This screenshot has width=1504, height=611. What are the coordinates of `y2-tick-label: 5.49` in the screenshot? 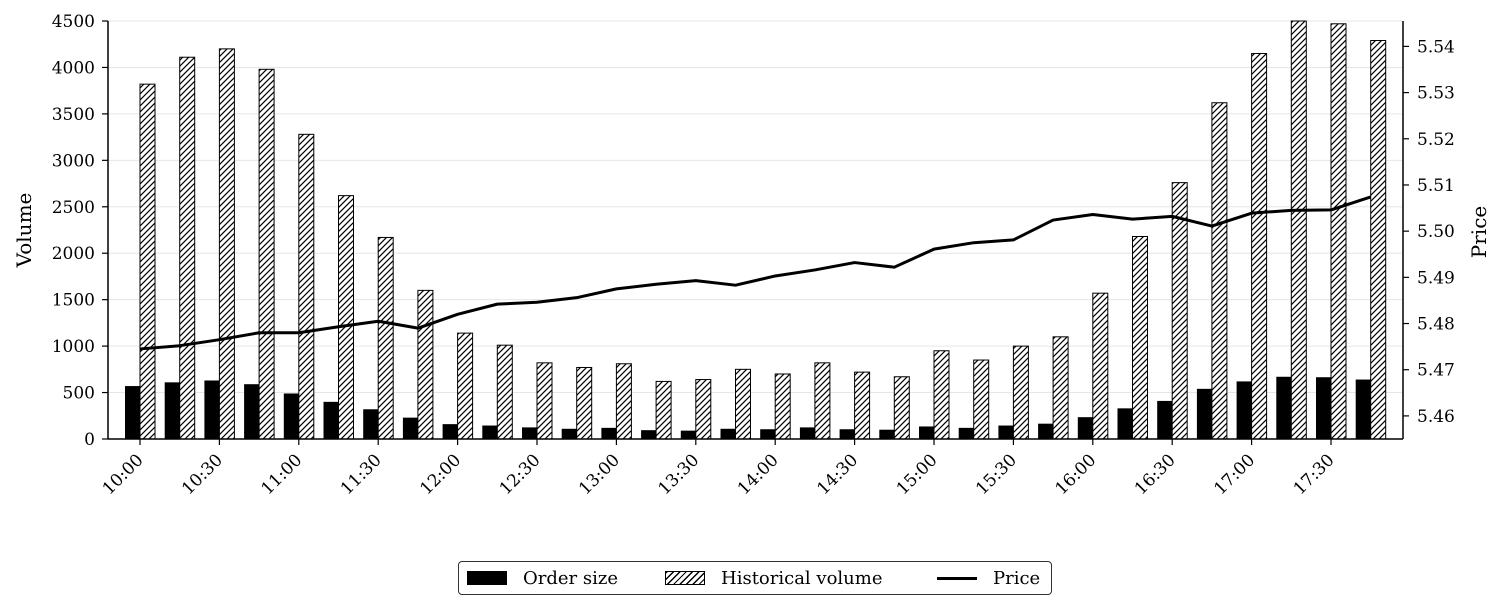 It's located at (1436, 278).